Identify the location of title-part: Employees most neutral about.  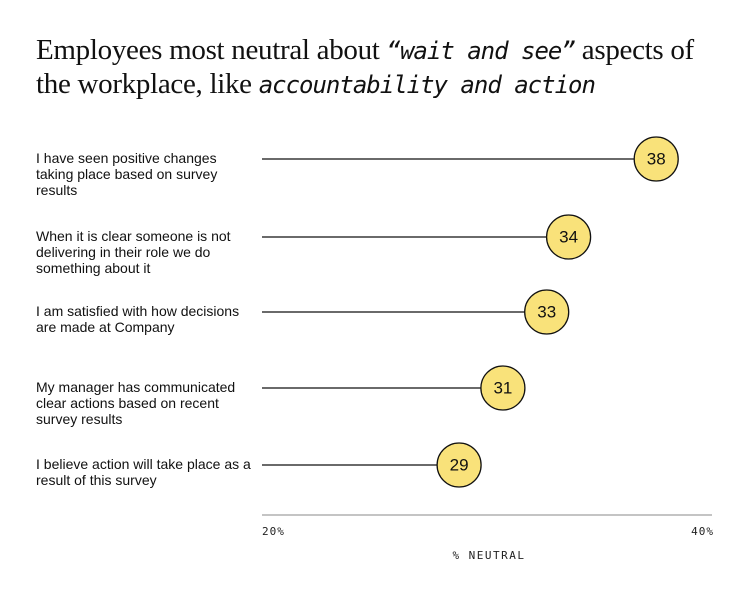
(211, 50).